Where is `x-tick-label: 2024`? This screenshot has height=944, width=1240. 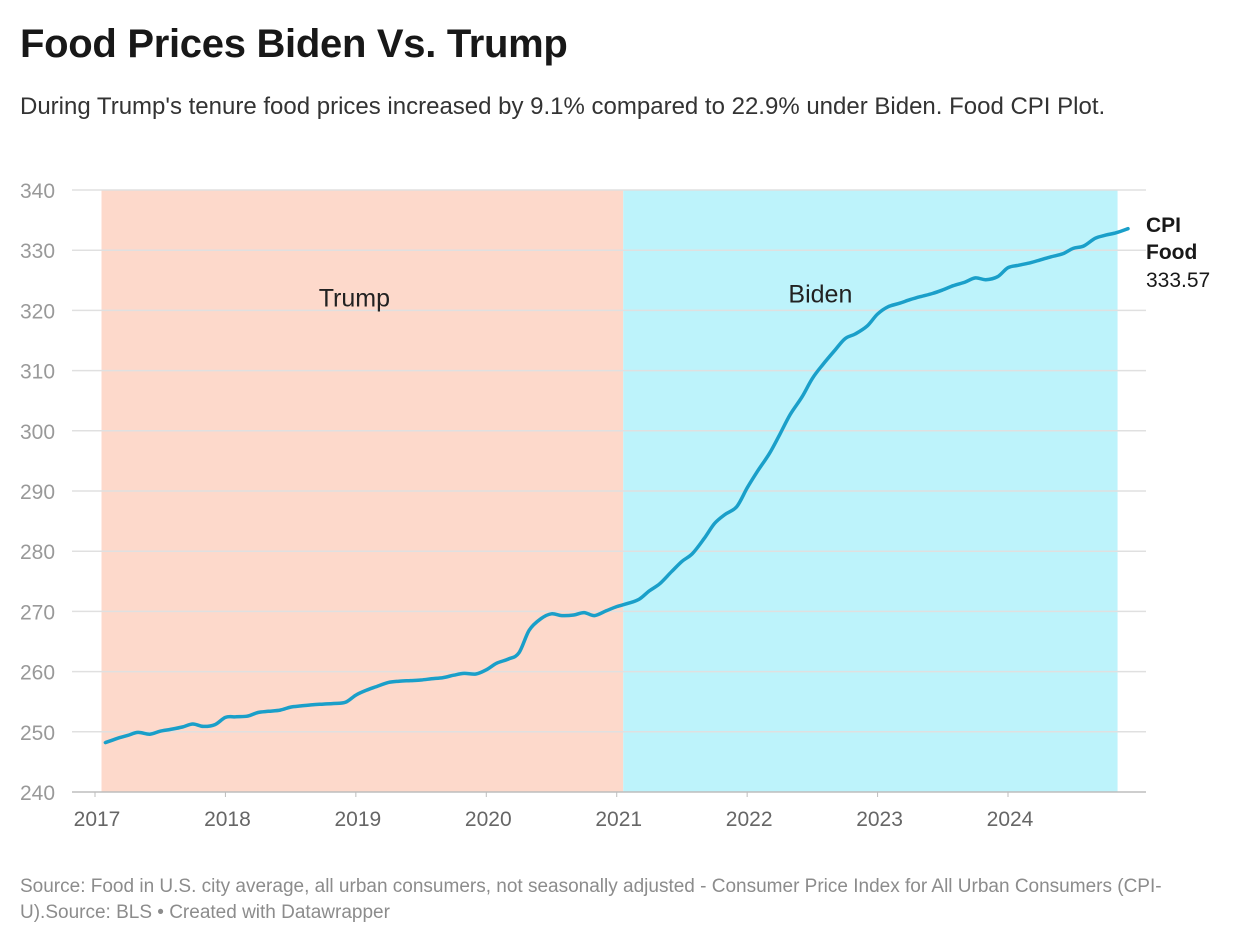 x-tick-label: 2024 is located at coordinates (1010, 819).